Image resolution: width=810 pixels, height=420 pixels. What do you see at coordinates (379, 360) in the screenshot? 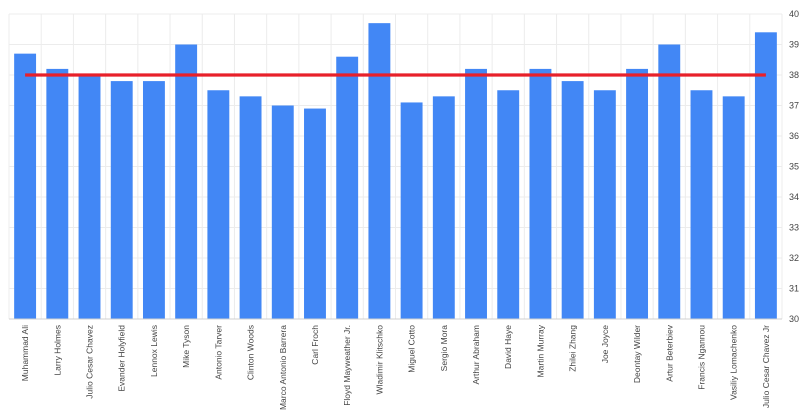
I see `x-tick-label: Wladimir Klitschko` at bounding box center [379, 360].